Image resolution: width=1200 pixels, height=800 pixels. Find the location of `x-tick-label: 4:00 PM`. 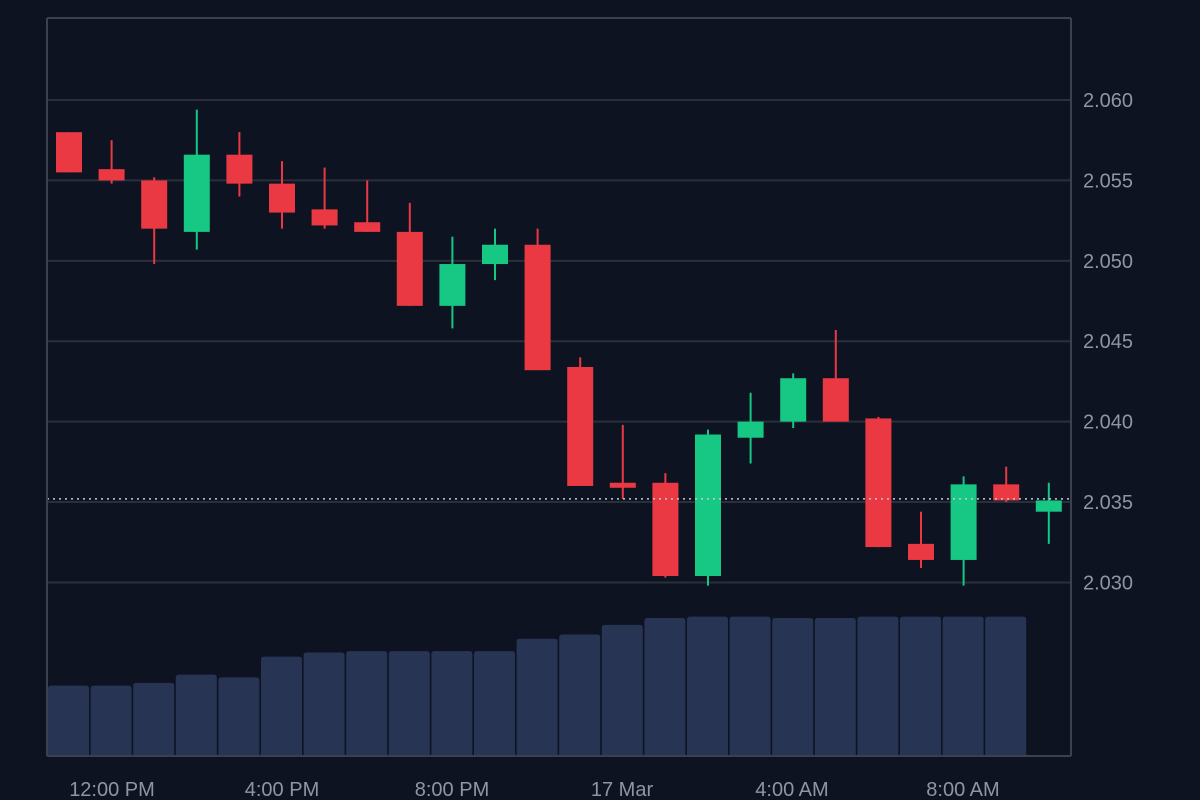

x-tick-label: 4:00 PM is located at coordinates (282, 789).